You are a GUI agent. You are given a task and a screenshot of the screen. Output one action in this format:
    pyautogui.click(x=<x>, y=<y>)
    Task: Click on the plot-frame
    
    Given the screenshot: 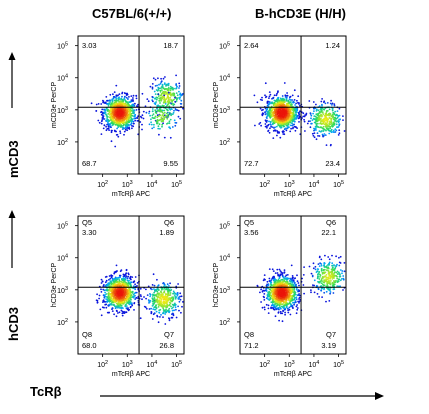 What is the action you would take?
    pyautogui.click(x=293, y=105)
    